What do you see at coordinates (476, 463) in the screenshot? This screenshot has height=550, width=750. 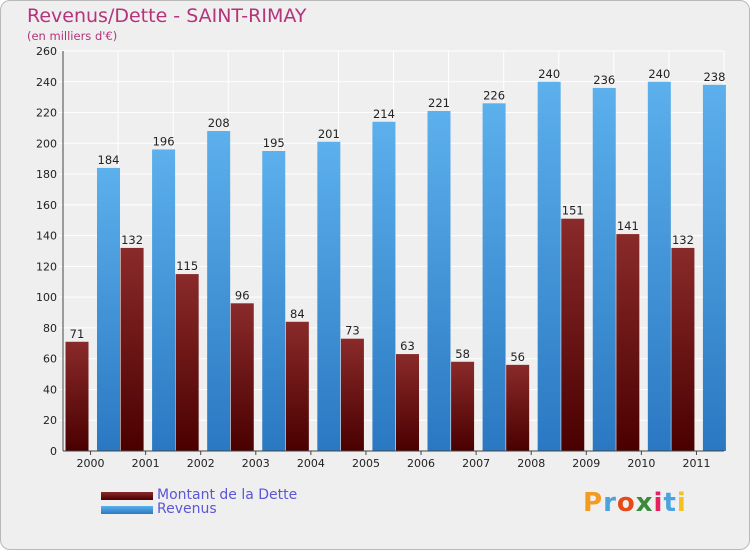 I see `x-tick-label: 2007` at bounding box center [476, 463].